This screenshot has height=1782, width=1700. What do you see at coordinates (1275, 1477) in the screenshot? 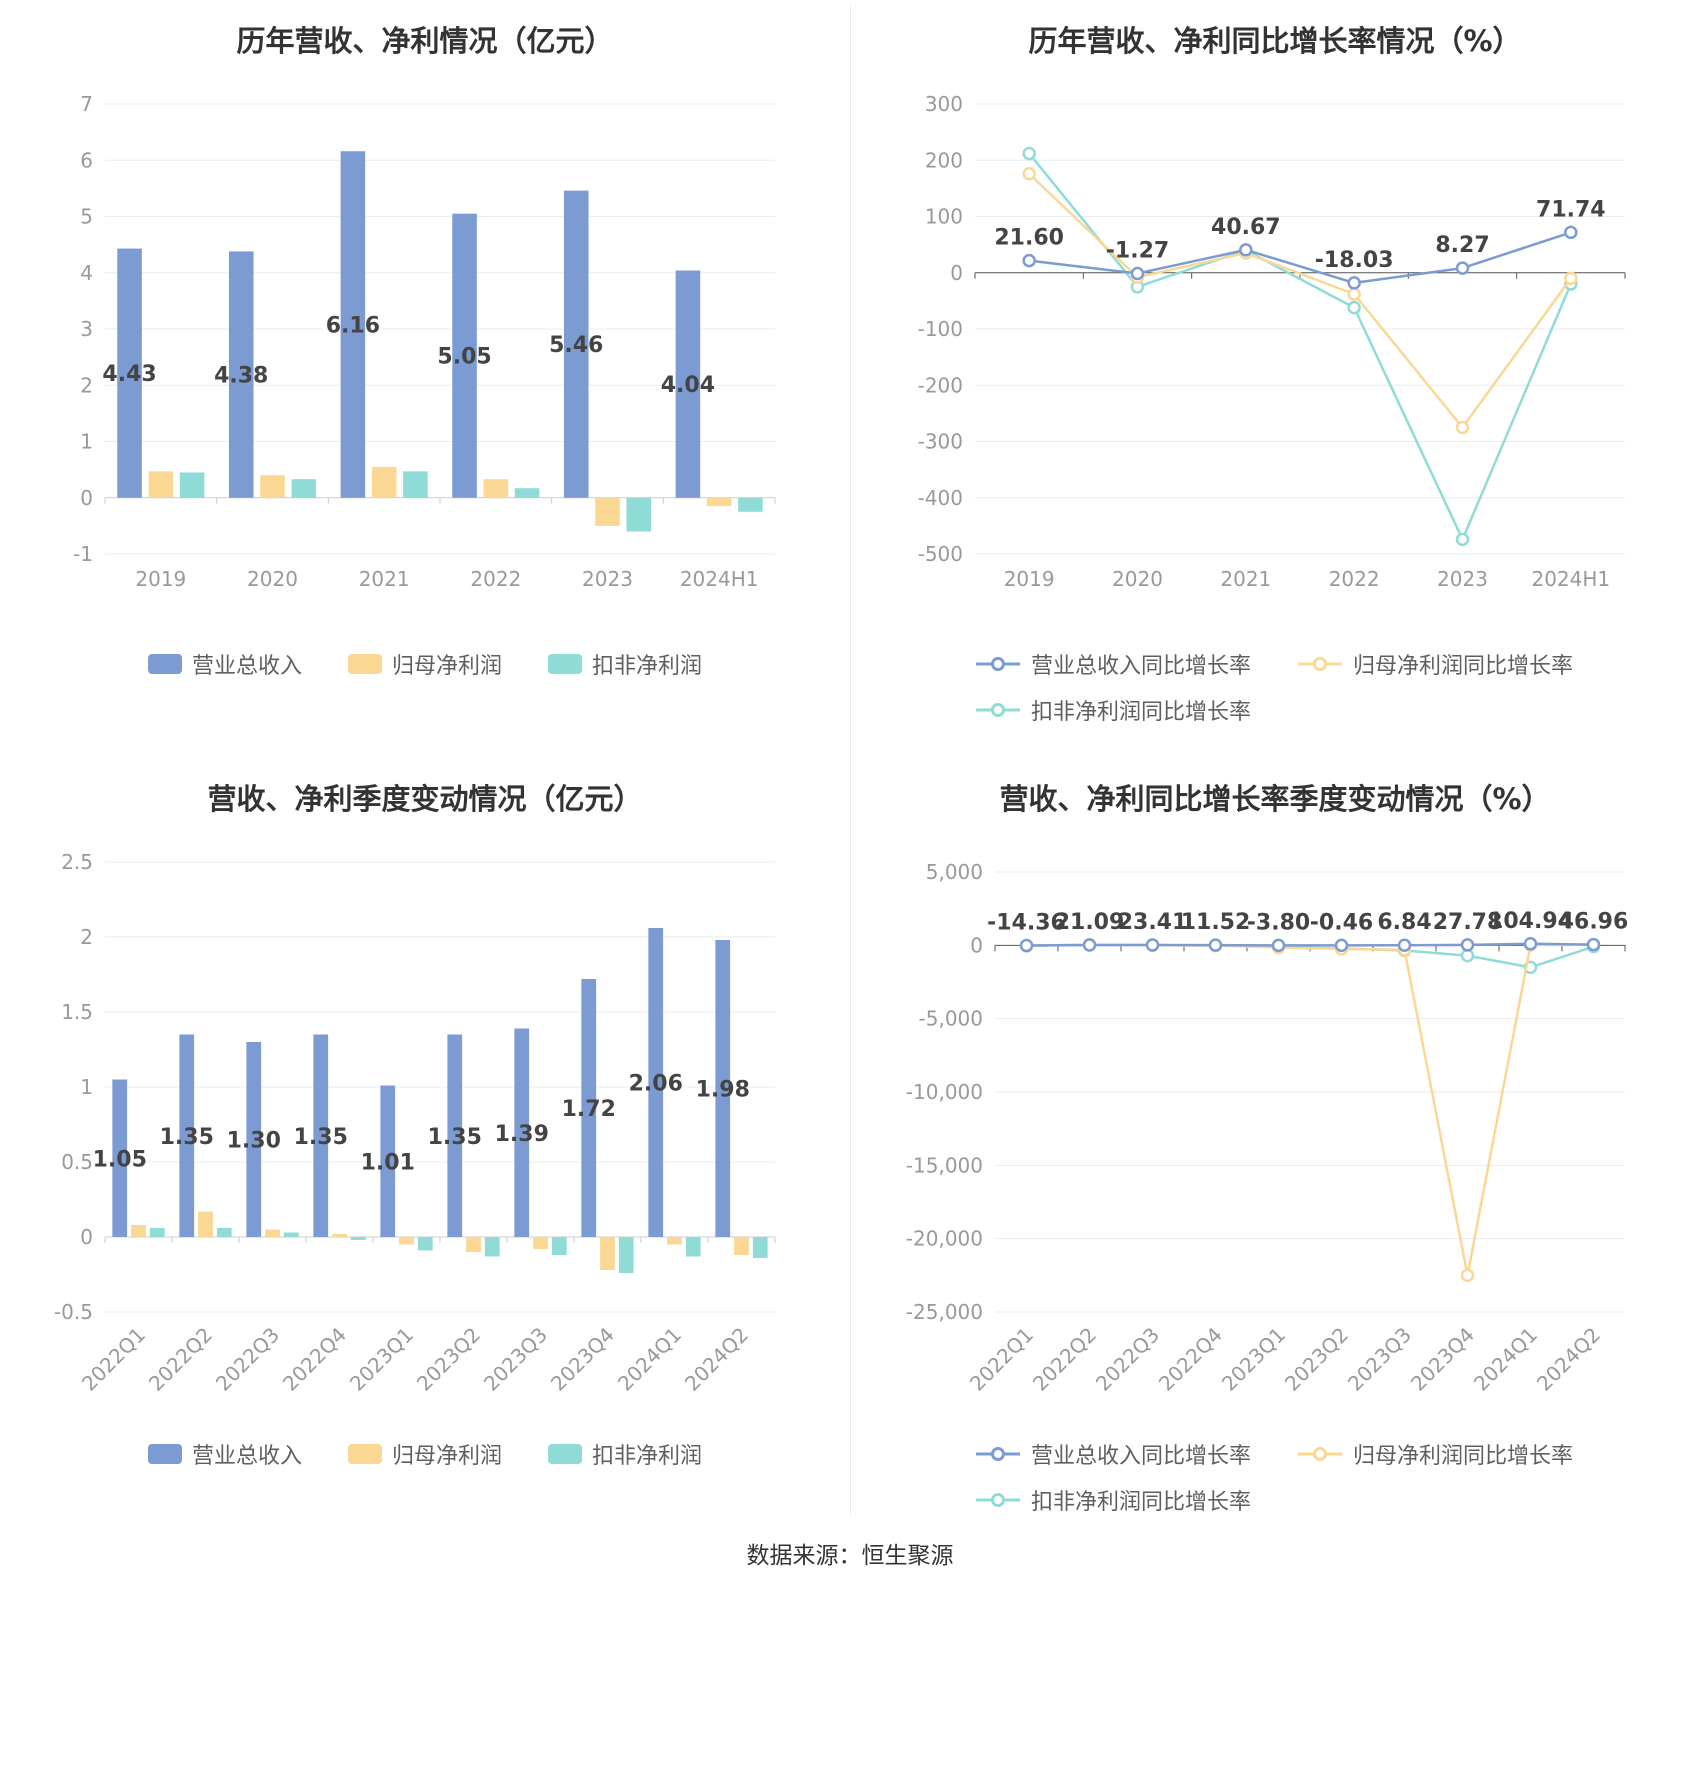
I see `legend-quarterly-growth: 营业总收入同比增长率 归母净利润同比增长率扣非净利润同比增长率` at bounding box center [1275, 1477].